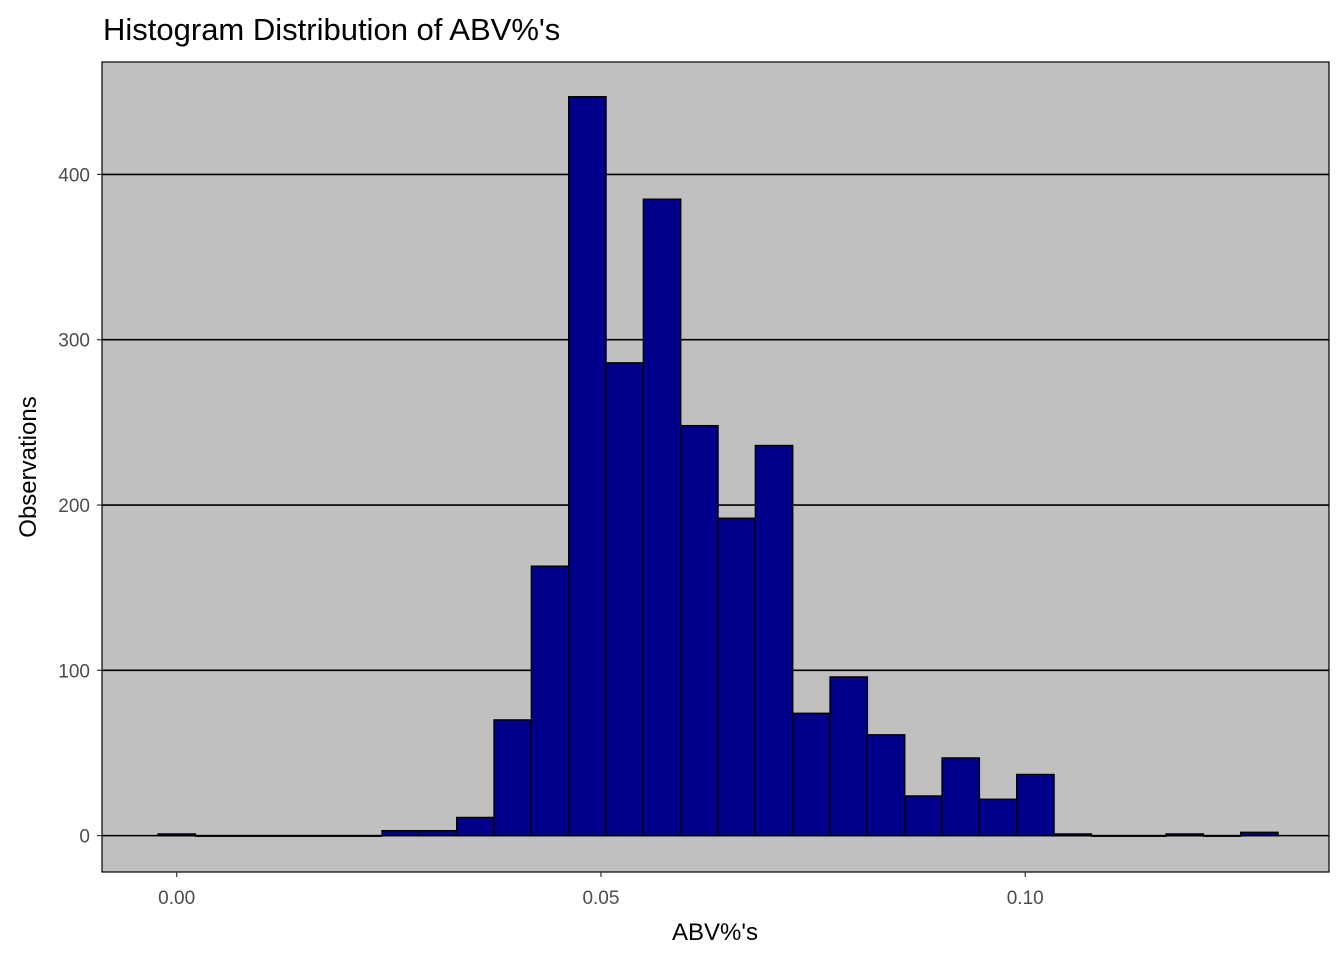  Describe the element at coordinates (74, 506) in the screenshot. I see `y-tick-label: 200` at that location.